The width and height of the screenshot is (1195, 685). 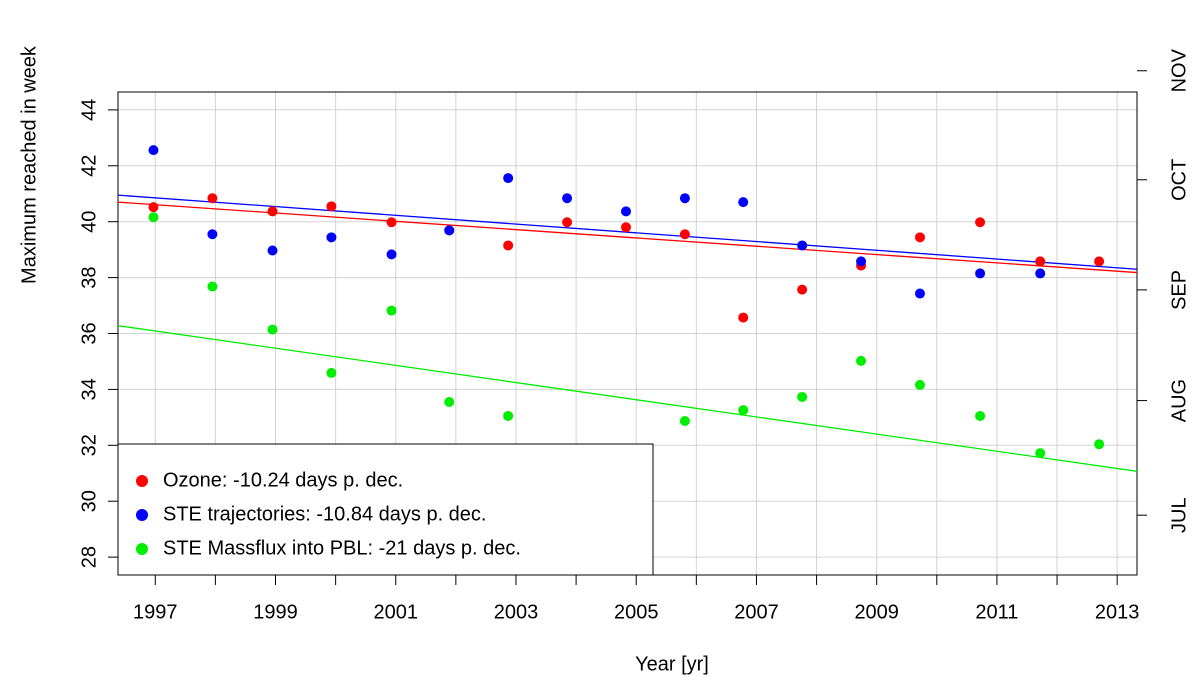 What do you see at coordinates (1179, 70) in the screenshot?
I see `y2-tick-label: NOV` at bounding box center [1179, 70].